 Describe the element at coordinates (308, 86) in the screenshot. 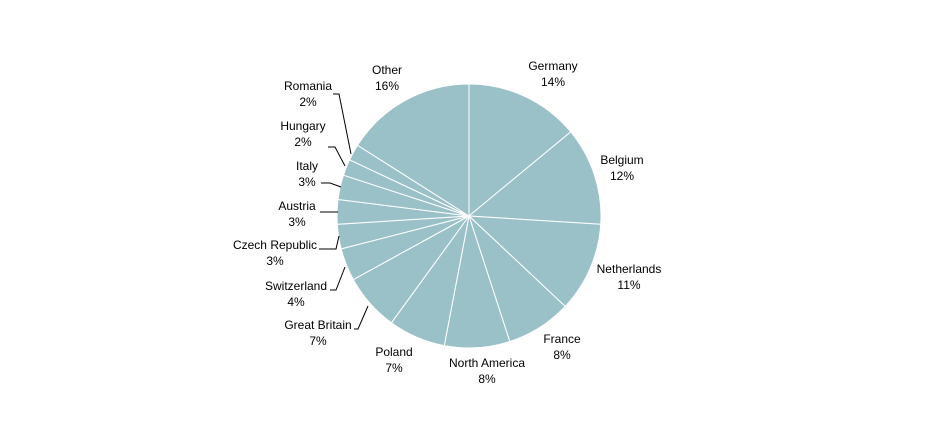

I see `slice-label: Romania` at that location.